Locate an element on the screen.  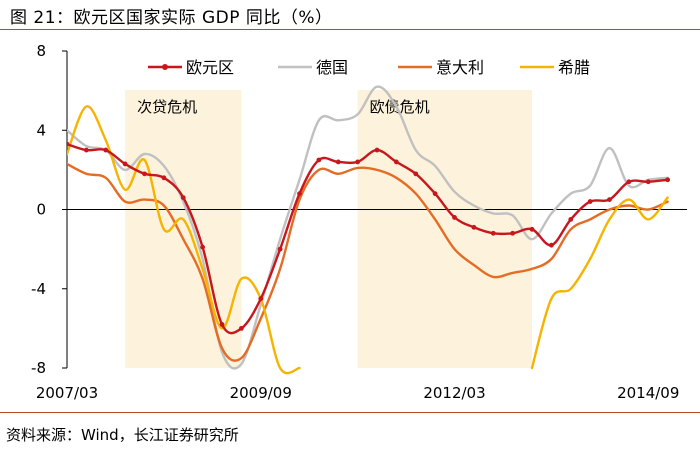
crisis-label-2: 欧债危机 is located at coordinates (400, 107).